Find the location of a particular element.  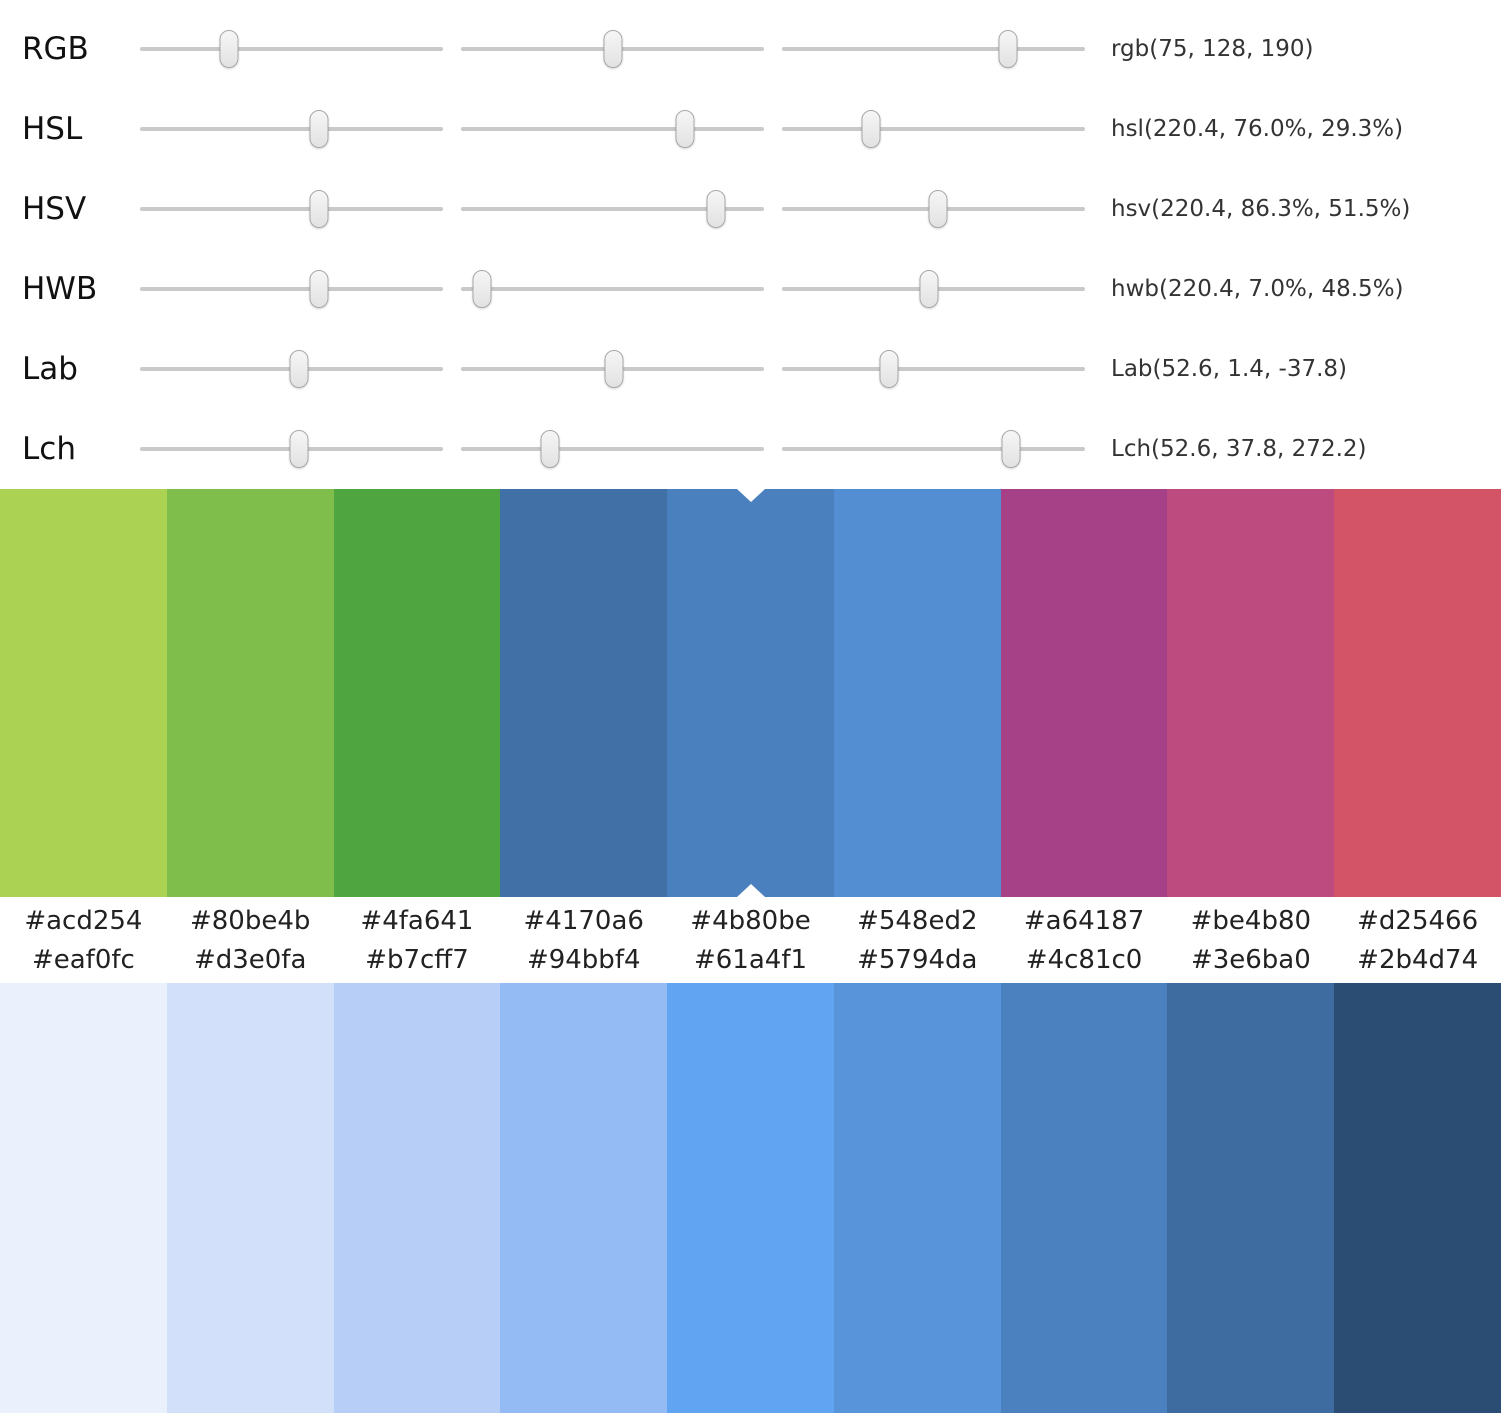

hex-label: #4170a6 is located at coordinates (583, 921).